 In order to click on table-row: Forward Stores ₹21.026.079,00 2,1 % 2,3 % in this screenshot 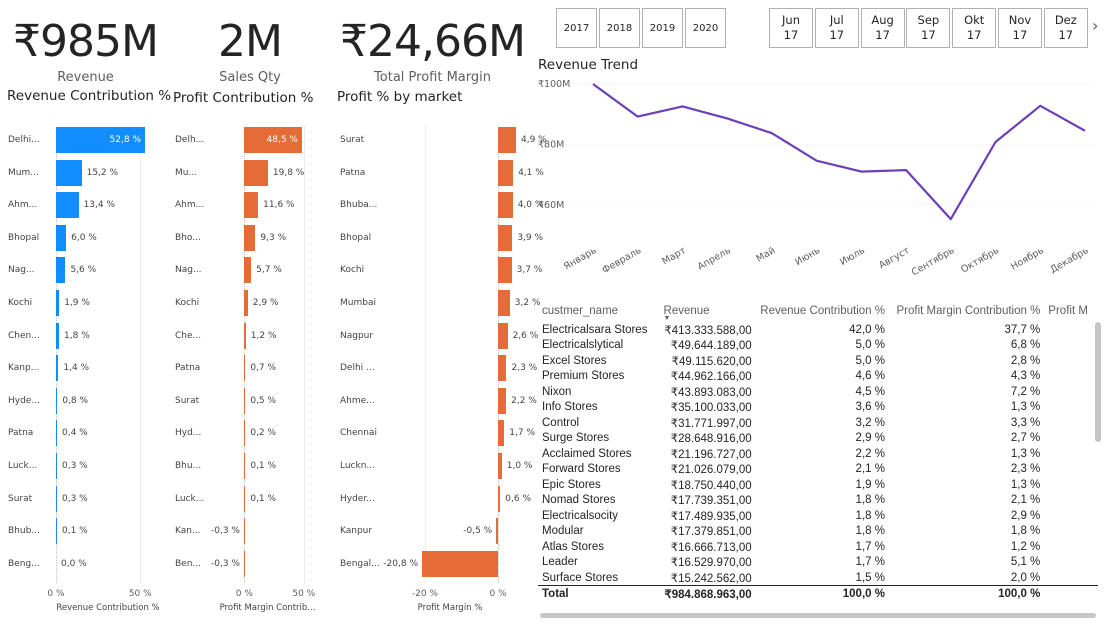, I will do `click(818, 470)`.